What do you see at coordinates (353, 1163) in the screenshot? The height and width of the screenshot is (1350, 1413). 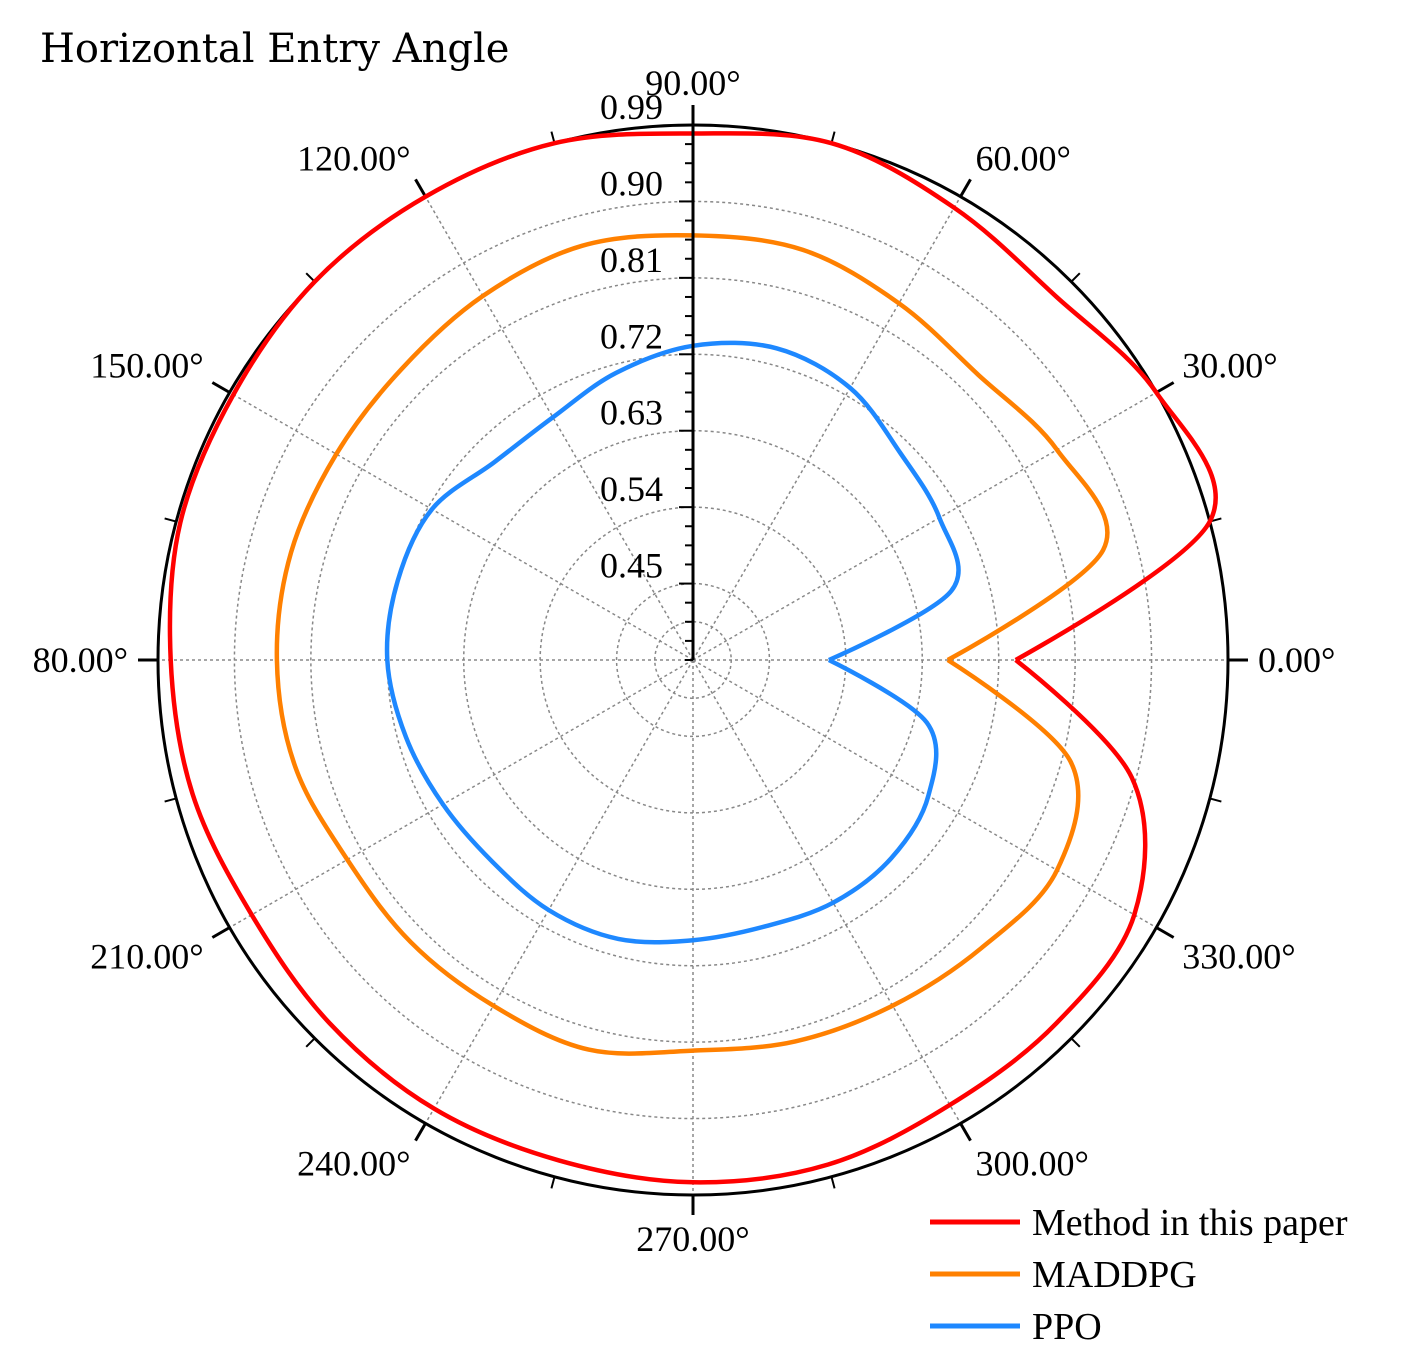 I see `angle-tick-label: 240.00°` at bounding box center [353, 1163].